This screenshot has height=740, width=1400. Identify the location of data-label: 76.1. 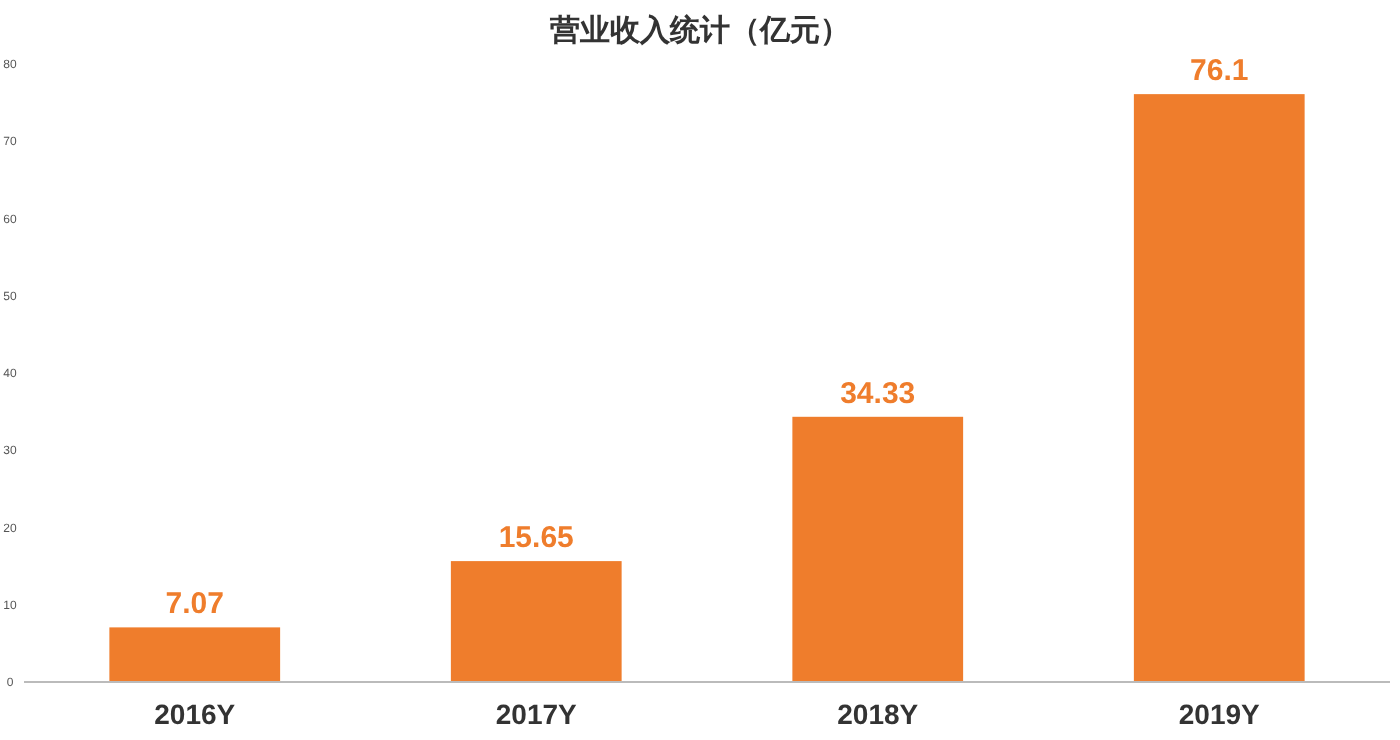
(1219, 71).